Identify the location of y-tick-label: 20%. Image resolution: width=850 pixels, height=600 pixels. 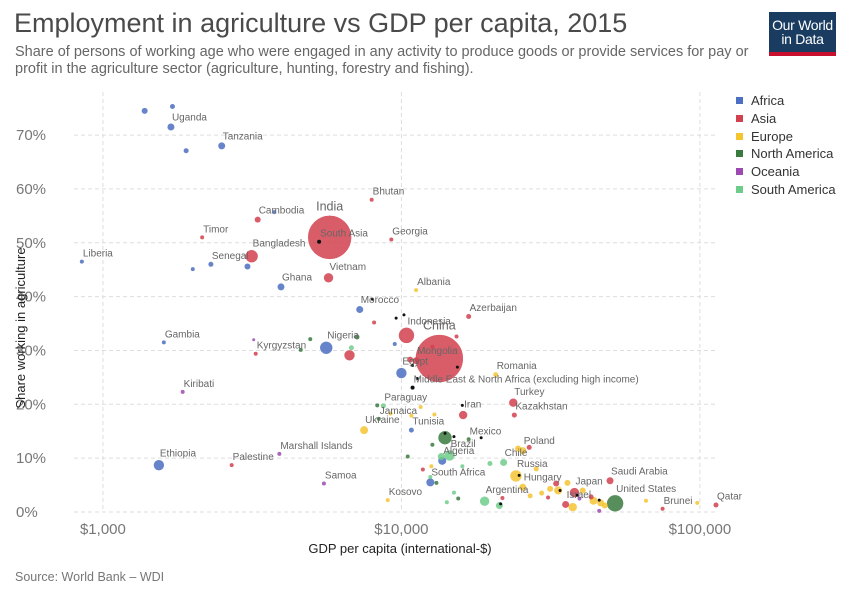
(31, 404).